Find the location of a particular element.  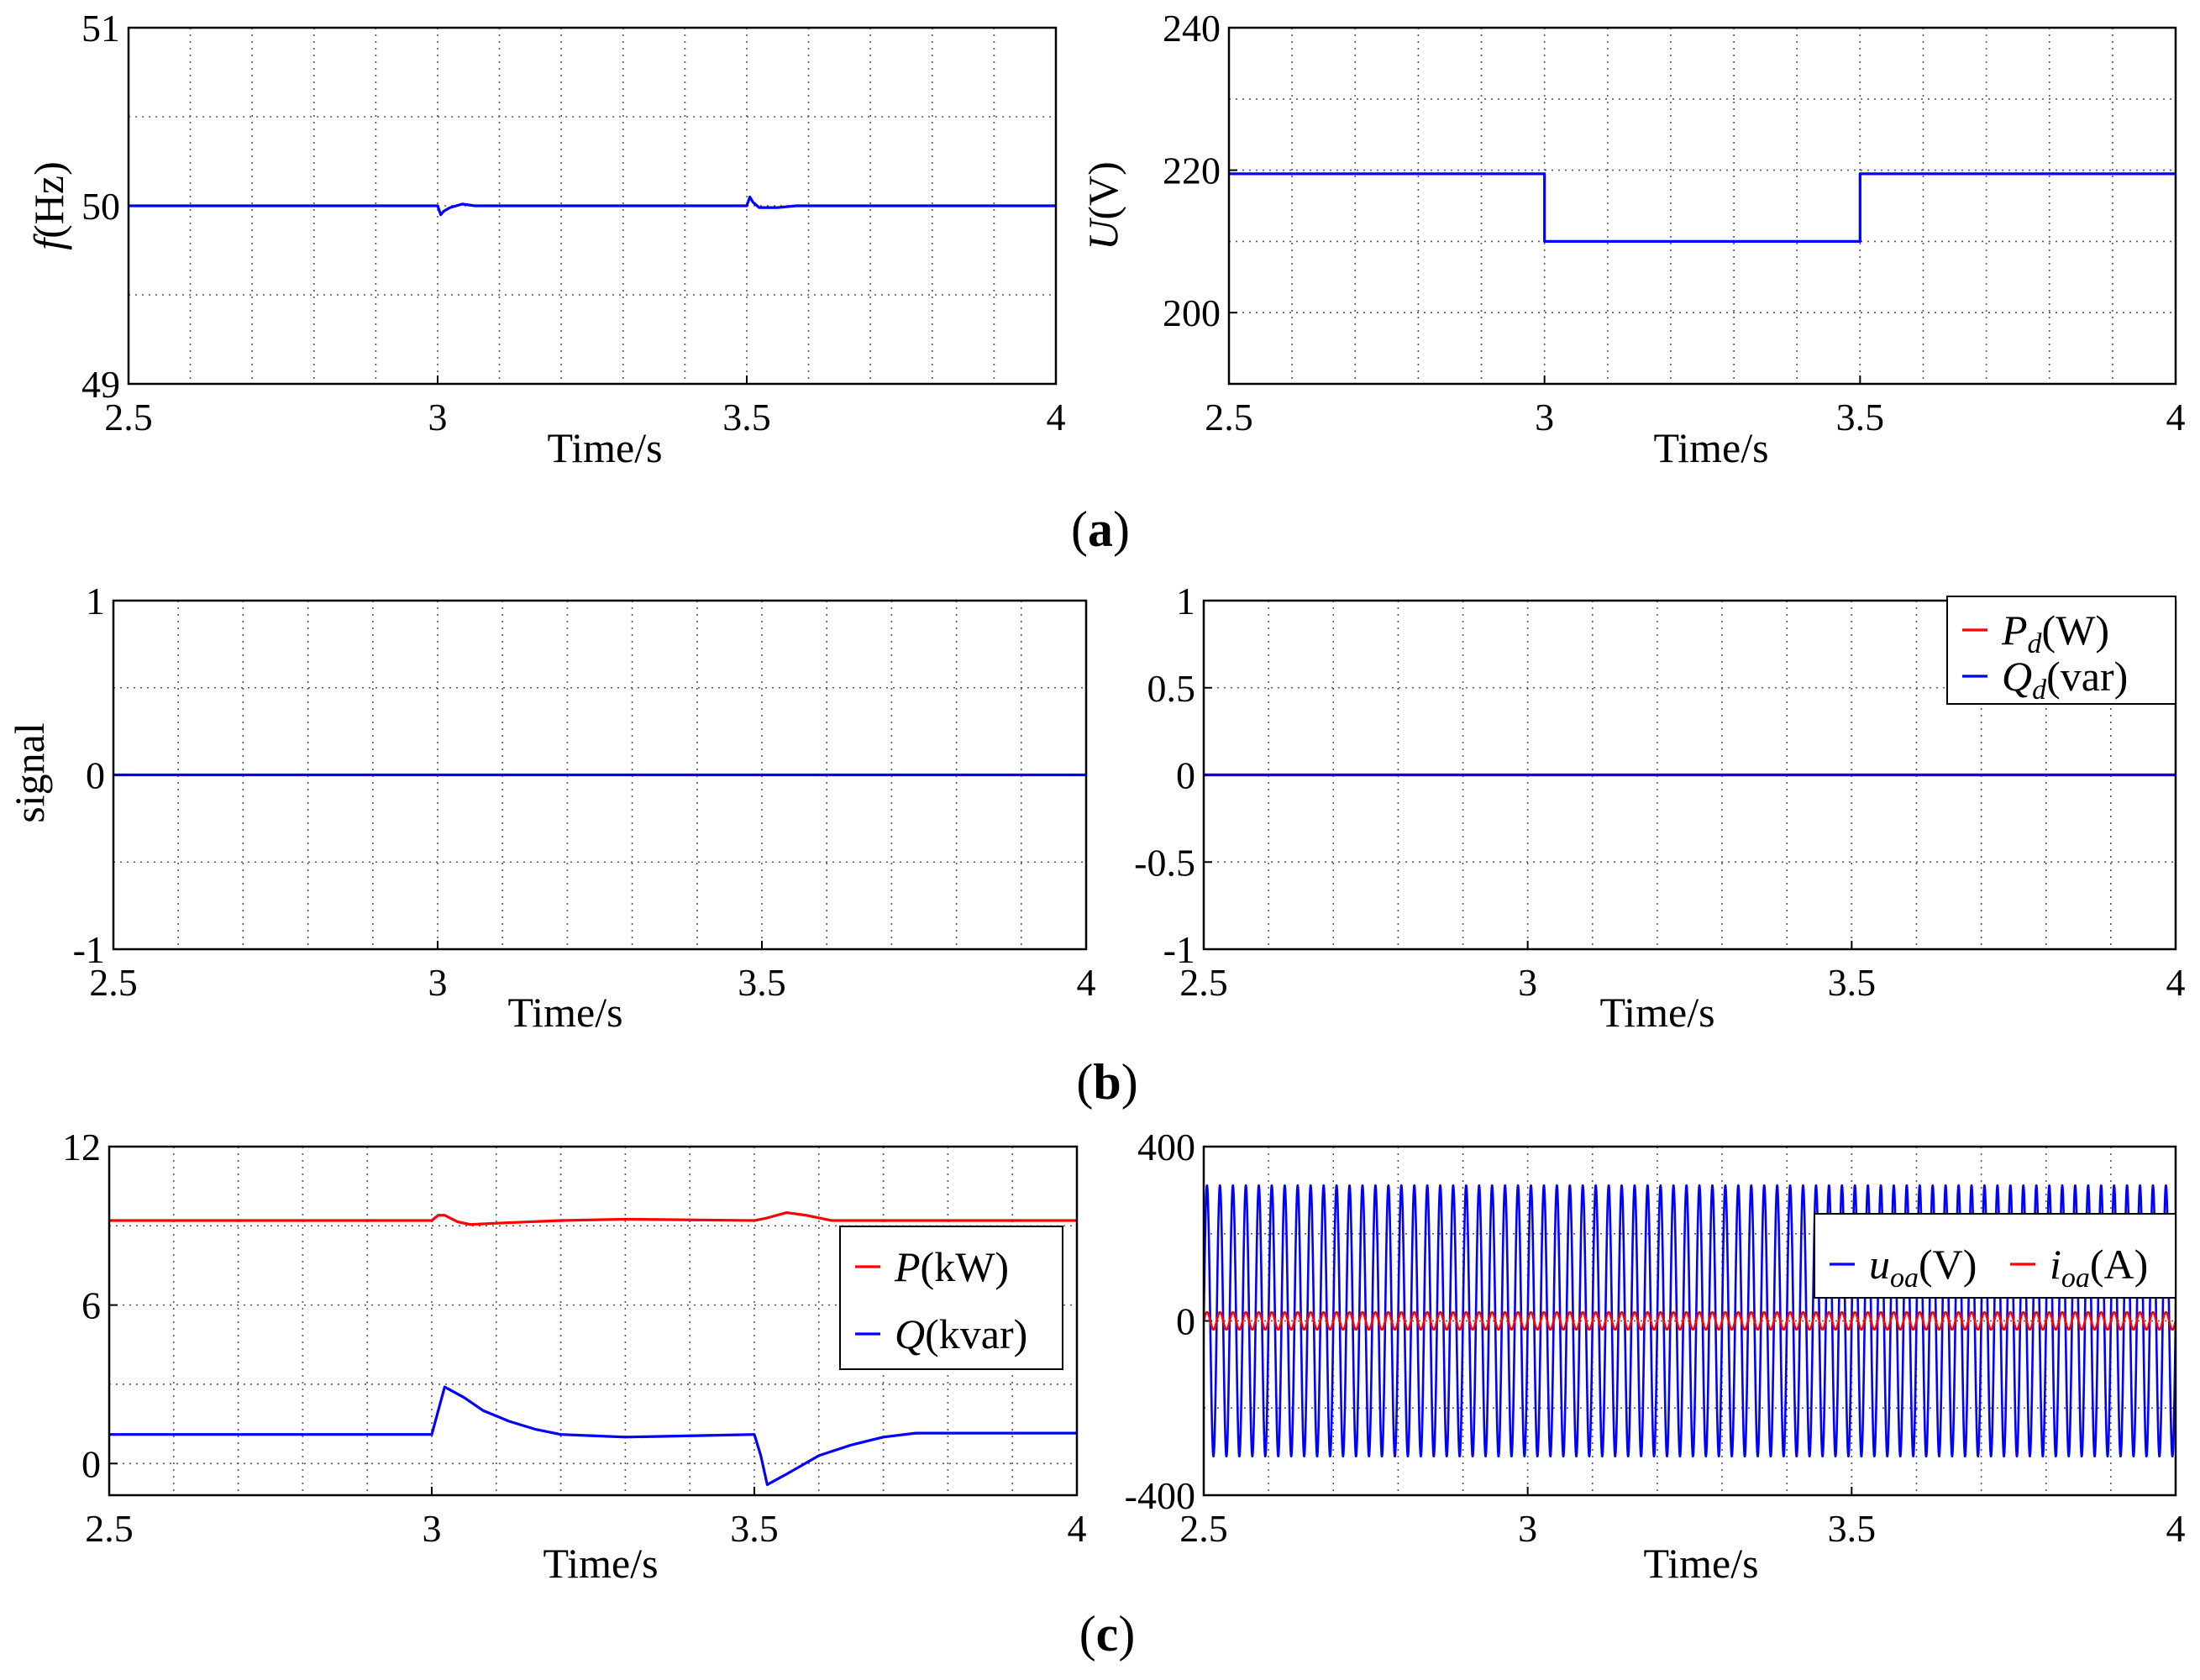

ylabel-u-unit: (V) is located at coordinates (1102, 190).